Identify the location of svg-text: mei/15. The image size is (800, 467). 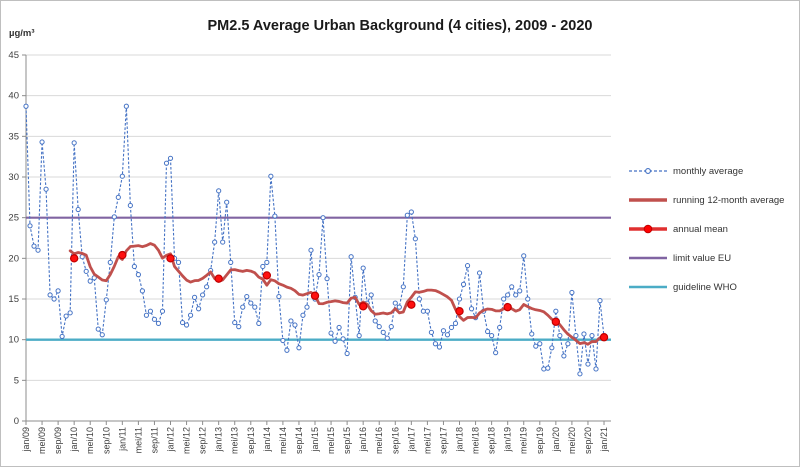
(331, 440).